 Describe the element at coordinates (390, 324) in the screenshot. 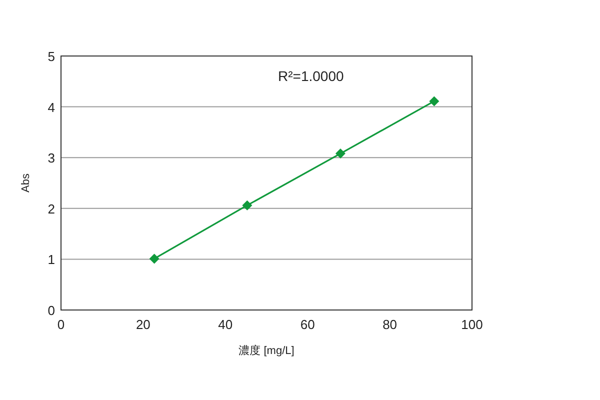

I see `x-tick-label: 80` at that location.